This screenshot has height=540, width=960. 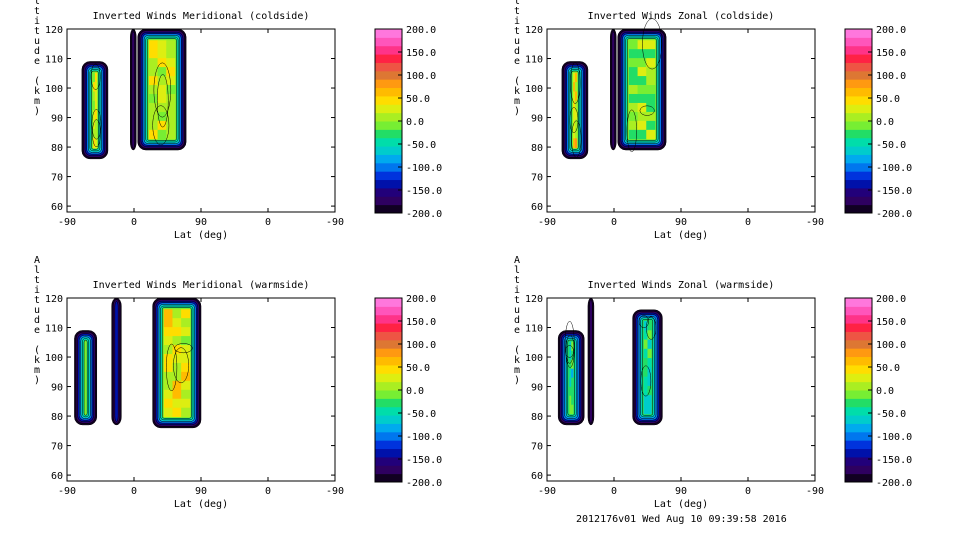 I want to click on x-tick-label: -90, so click(x=547, y=491).